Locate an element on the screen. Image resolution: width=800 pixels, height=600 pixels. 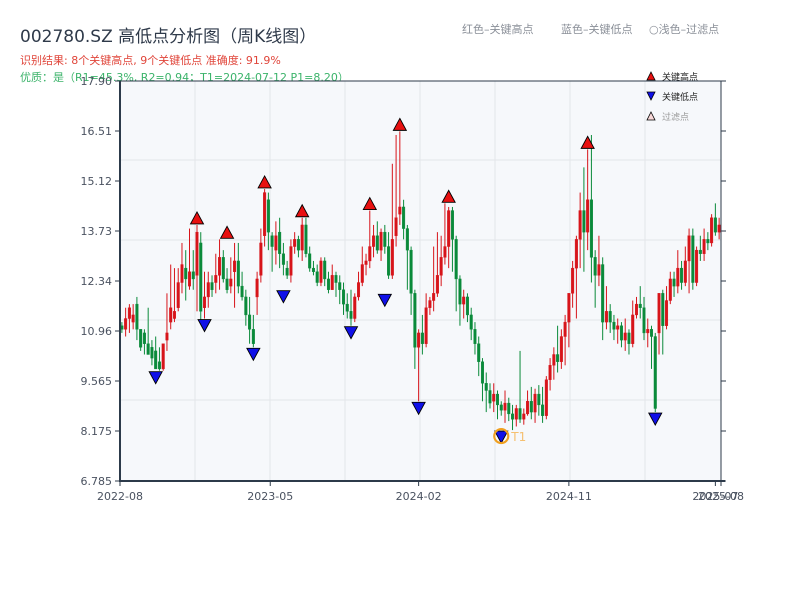
legend-light-label: ○浅色–过滤点 is located at coordinates (684, 29).